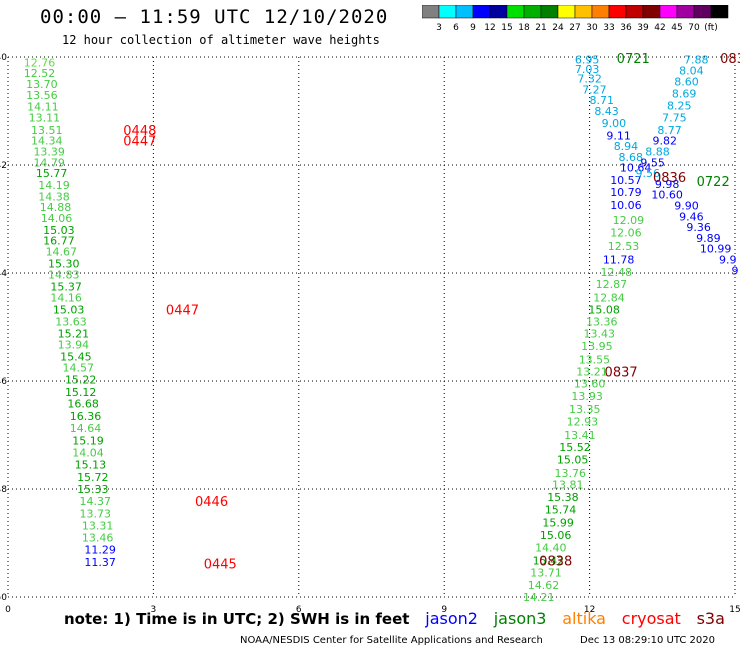  What do you see at coordinates (211, 502) in the screenshot?
I see `pass-time-label: 0446` at bounding box center [211, 502].